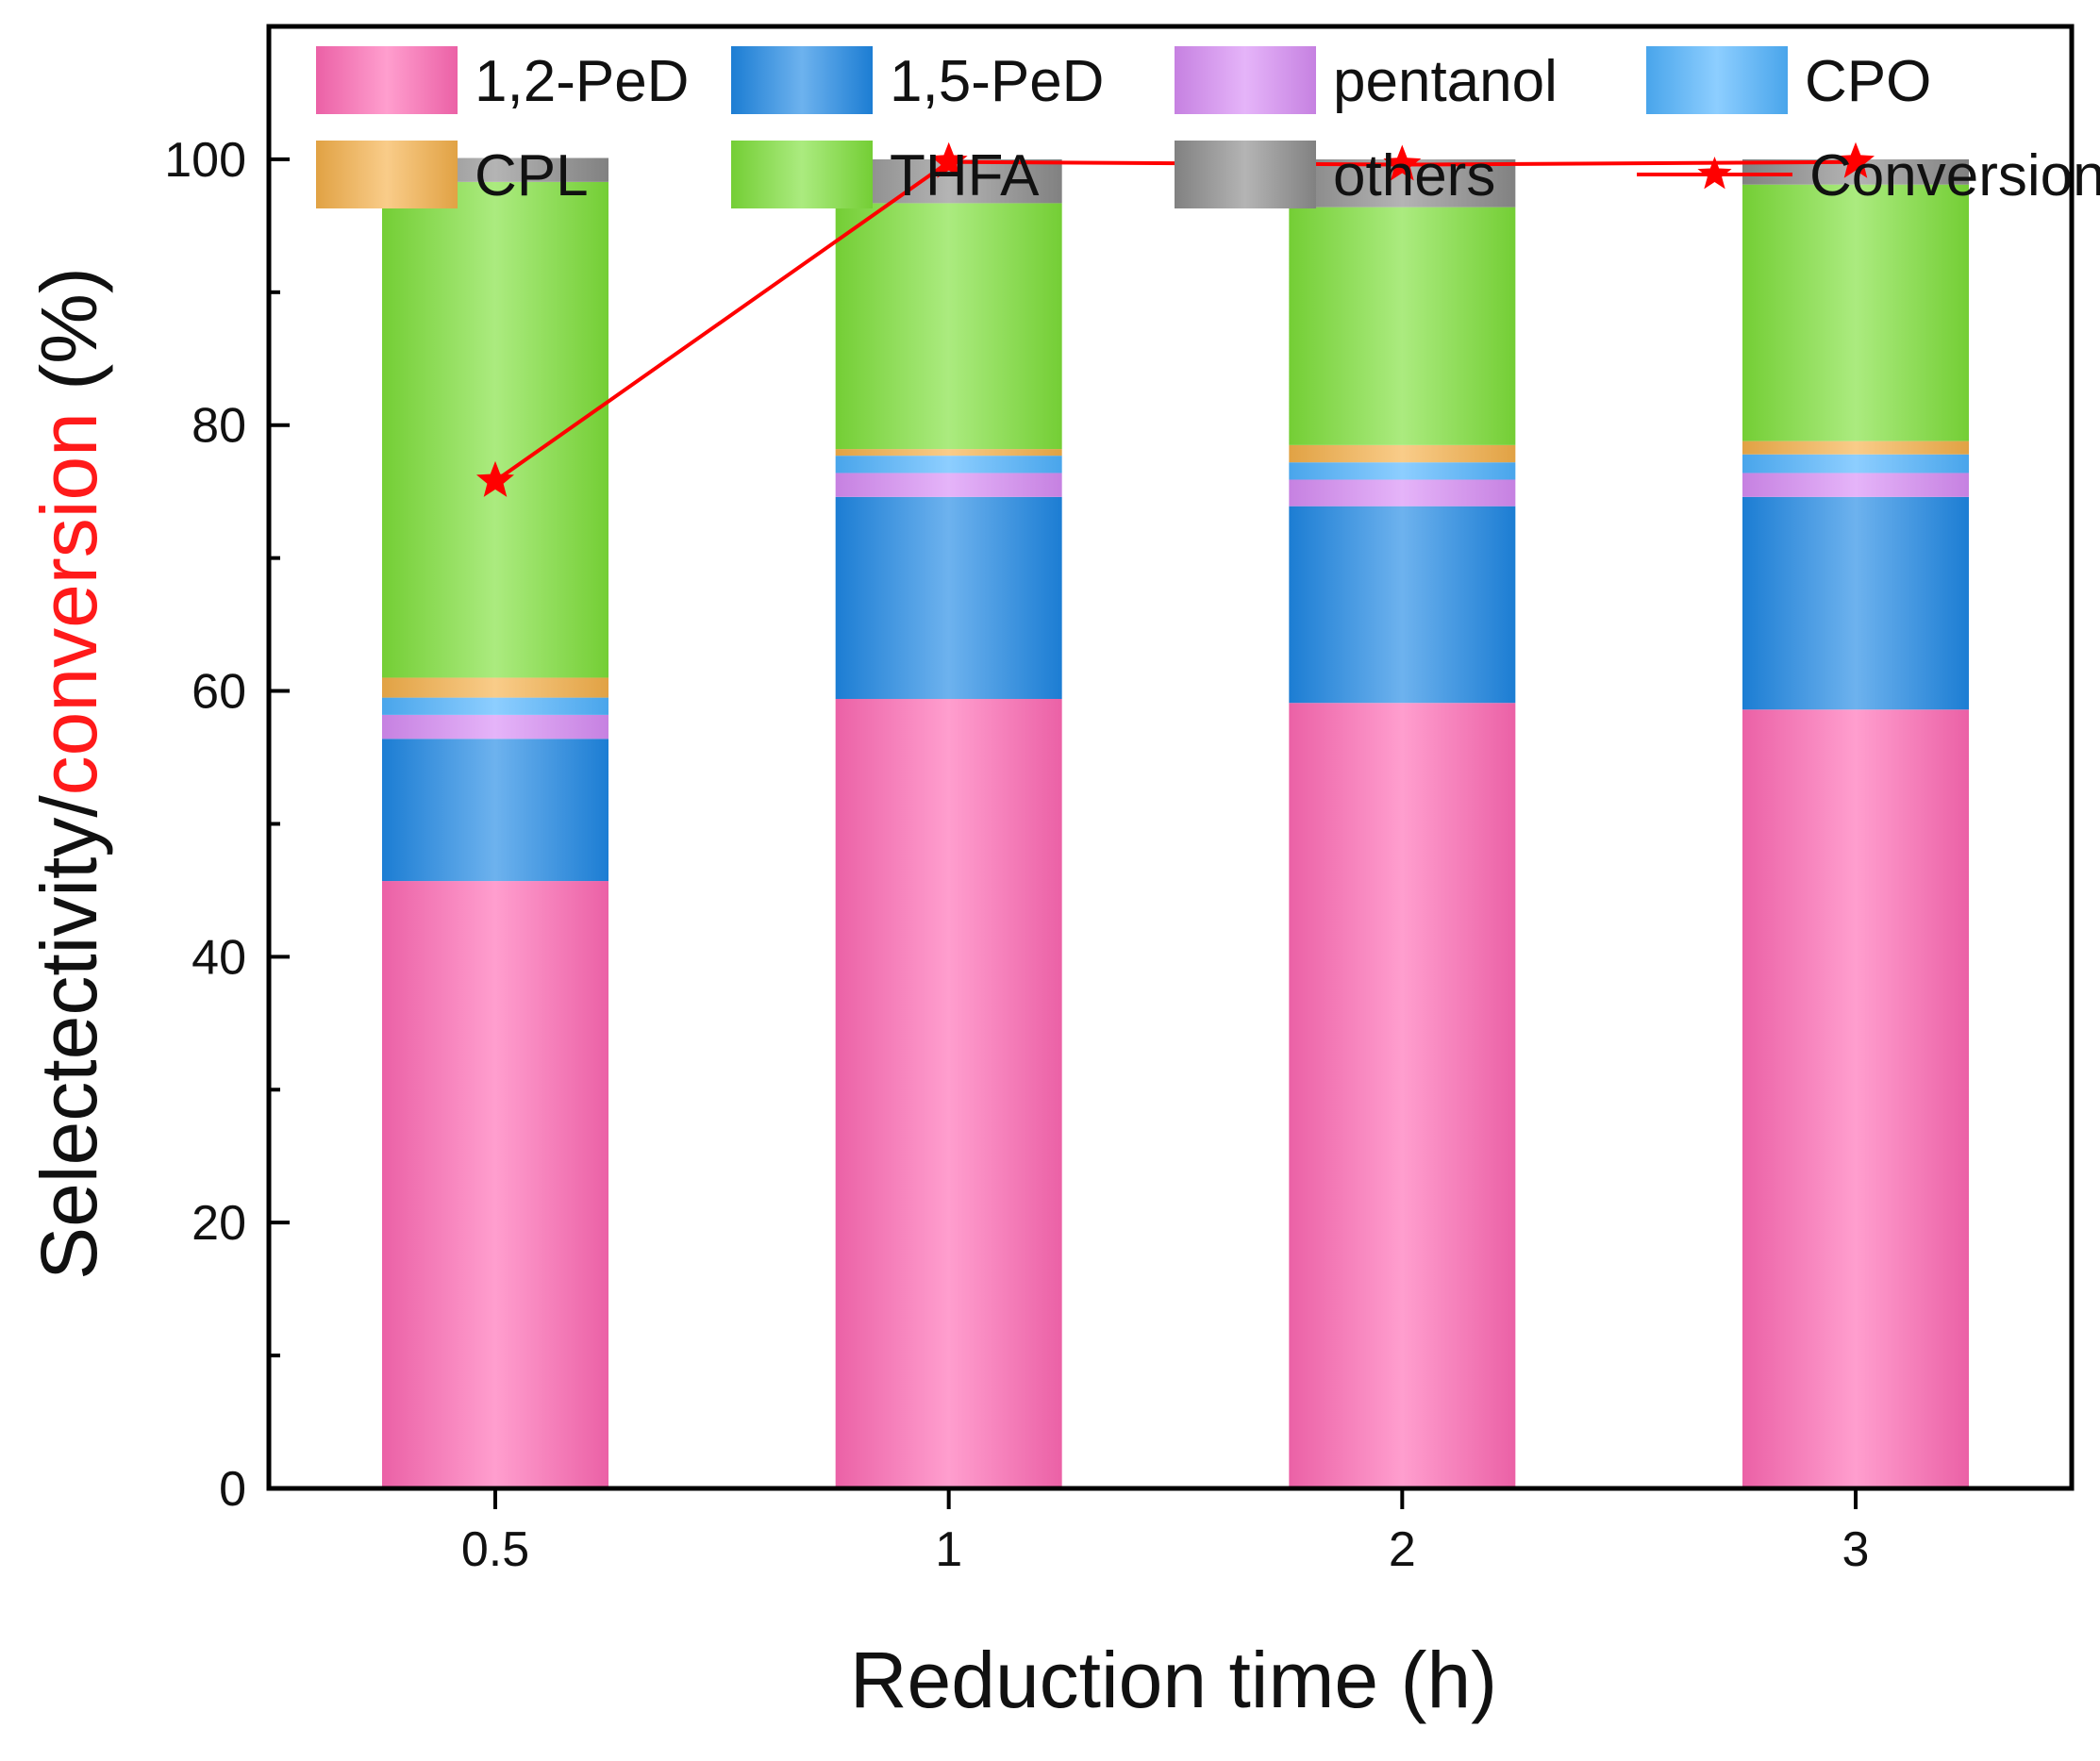 Image resolution: width=2100 pixels, height=1761 pixels. What do you see at coordinates (233, 1489) in the screenshot?
I see `y-tick-label: 0` at bounding box center [233, 1489].